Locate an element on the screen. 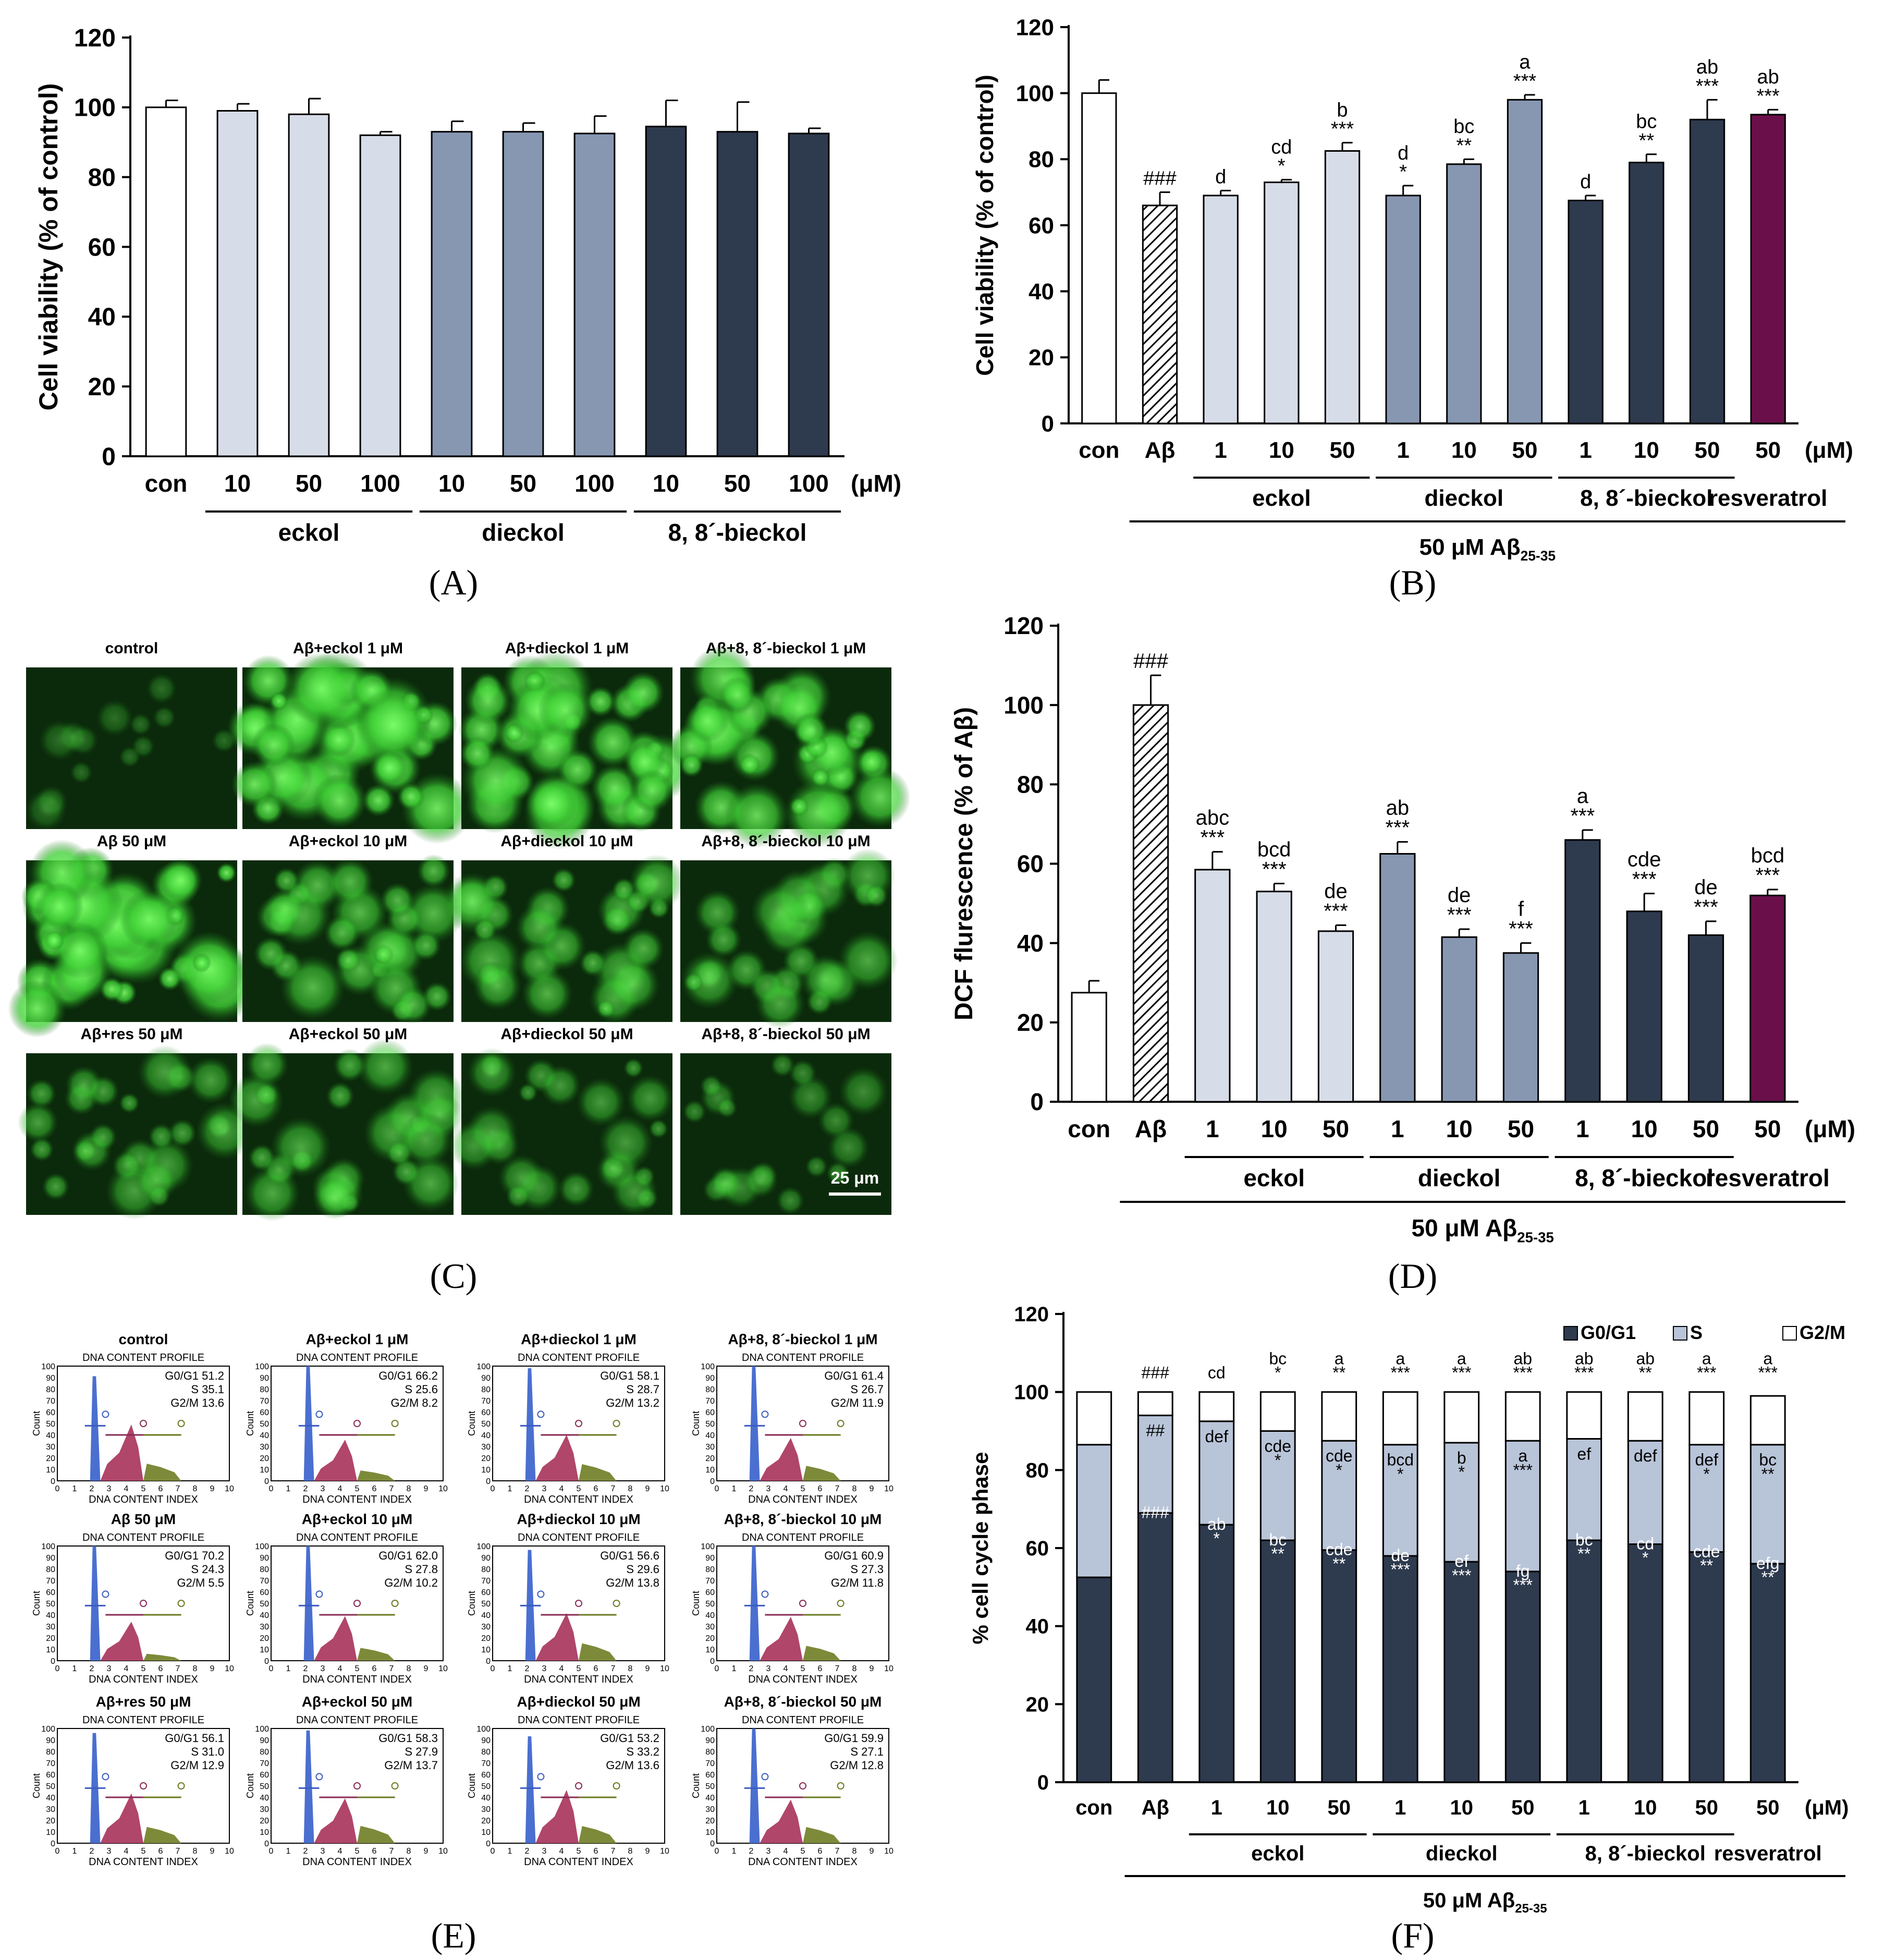  stacked-bar-segment-s is located at coordinates (1400, 1500).